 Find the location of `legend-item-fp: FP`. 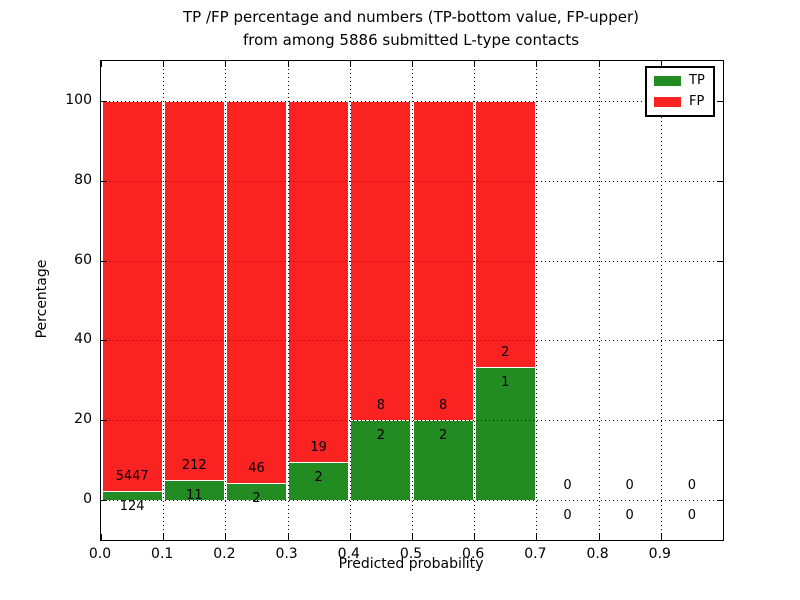

legend-item-fp: FP is located at coordinates (679, 102).